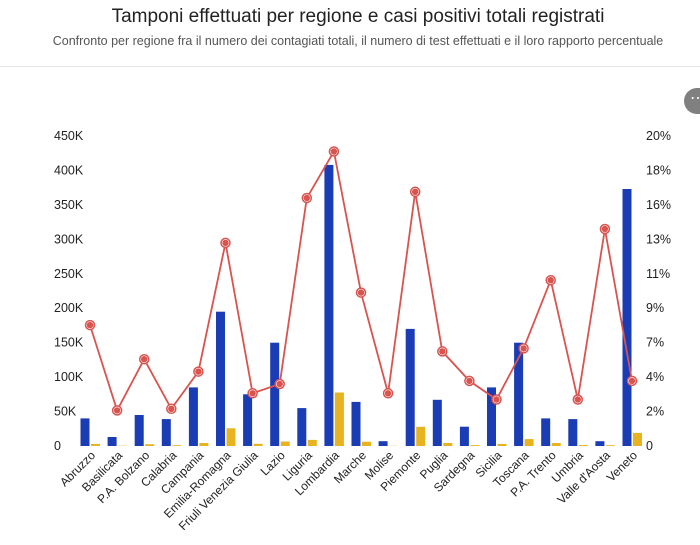 The height and width of the screenshot is (545, 700). I want to click on y-tick-label: 50K, so click(65, 412).